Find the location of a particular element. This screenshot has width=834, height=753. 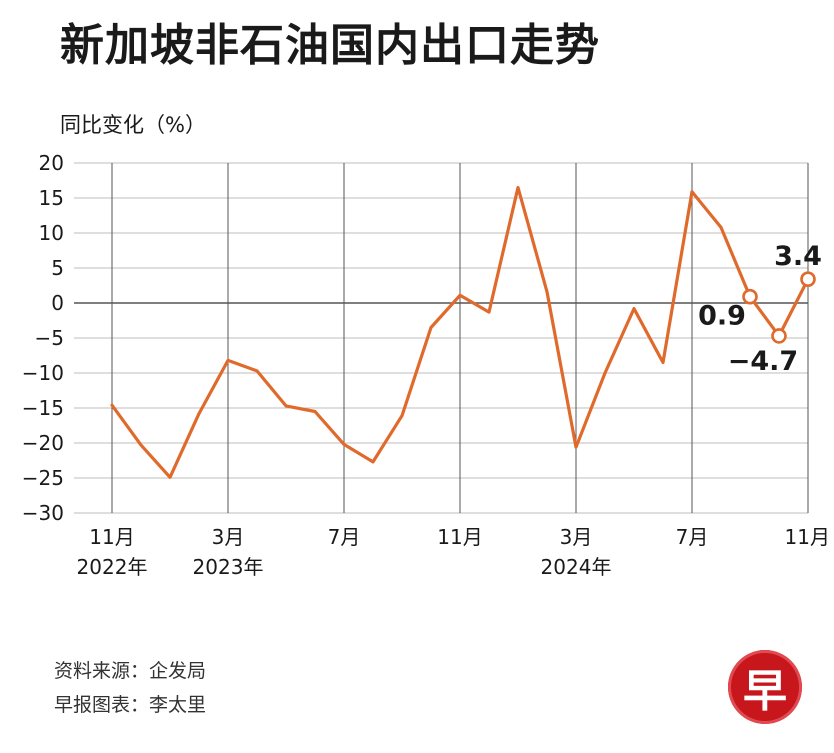

x-tick-year: 2023年 is located at coordinates (228, 567).